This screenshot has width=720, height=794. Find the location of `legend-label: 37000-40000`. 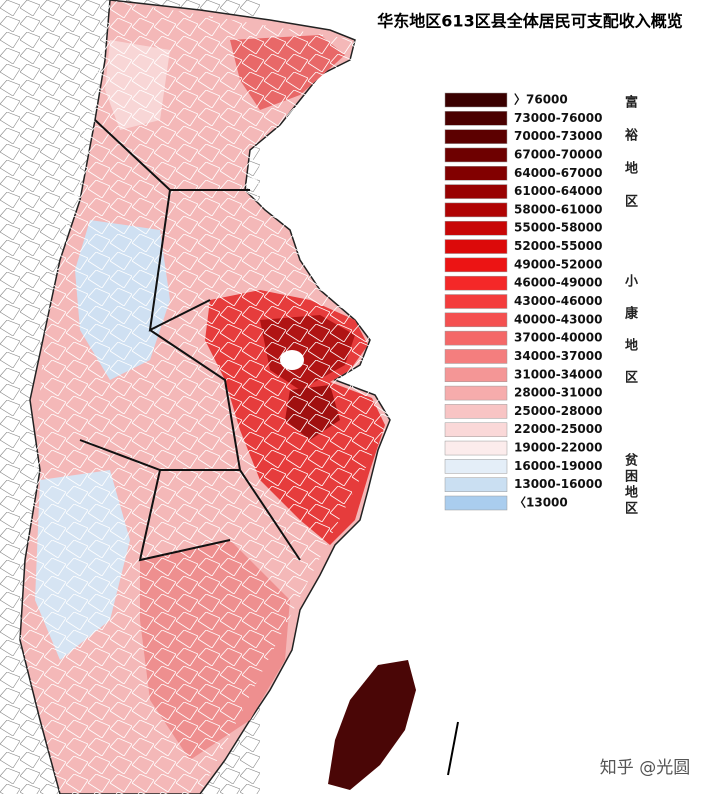

legend-label: 37000-40000 is located at coordinates (558, 338).